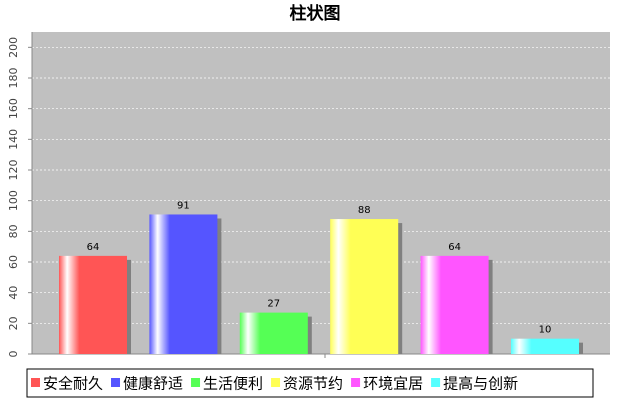 The image size is (620, 400). I want to click on legend-label: 健康舒适, so click(153, 384).